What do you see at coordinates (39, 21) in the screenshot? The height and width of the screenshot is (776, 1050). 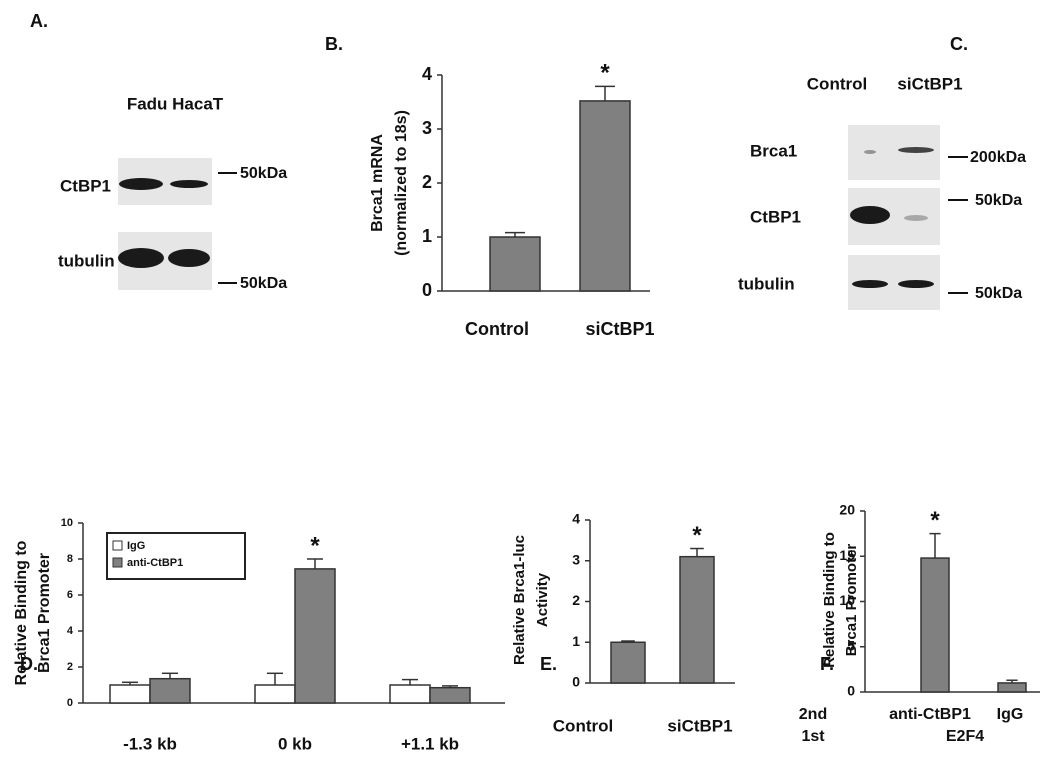 I see `panel-label: A.` at bounding box center [39, 21].